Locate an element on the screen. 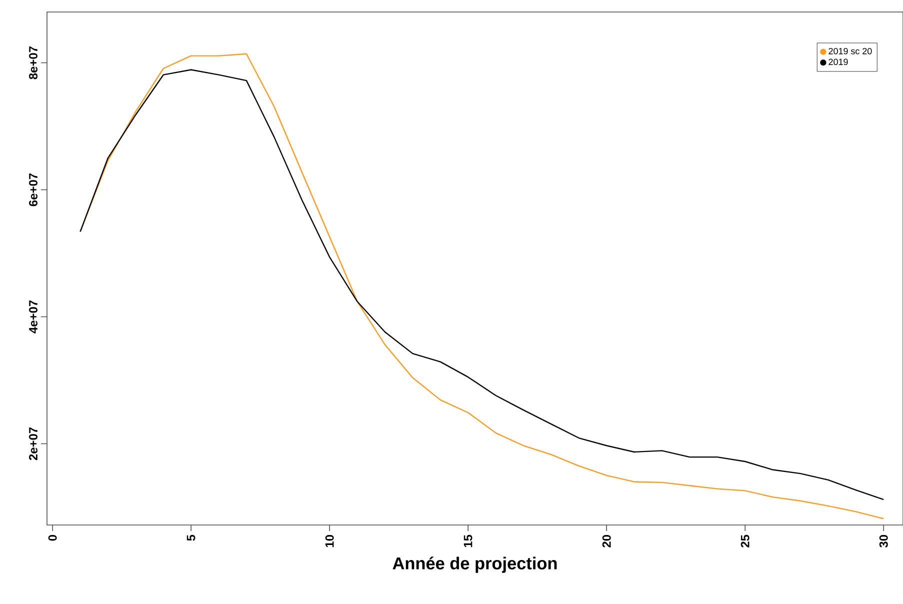 The height and width of the screenshot is (604, 903). y-tick-label: 2e+07 is located at coordinates (33, 443).